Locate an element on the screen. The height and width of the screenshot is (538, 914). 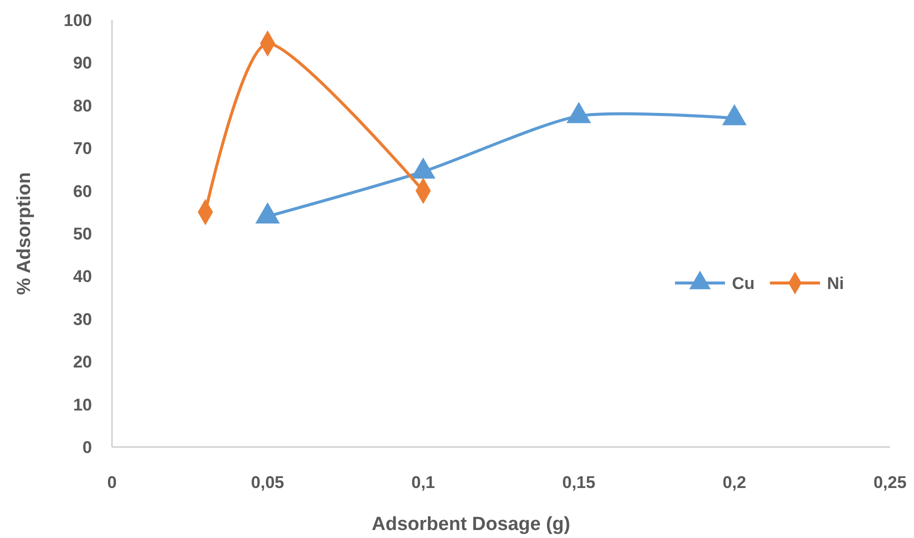
x-tick-label: 0 is located at coordinates (112, 482).